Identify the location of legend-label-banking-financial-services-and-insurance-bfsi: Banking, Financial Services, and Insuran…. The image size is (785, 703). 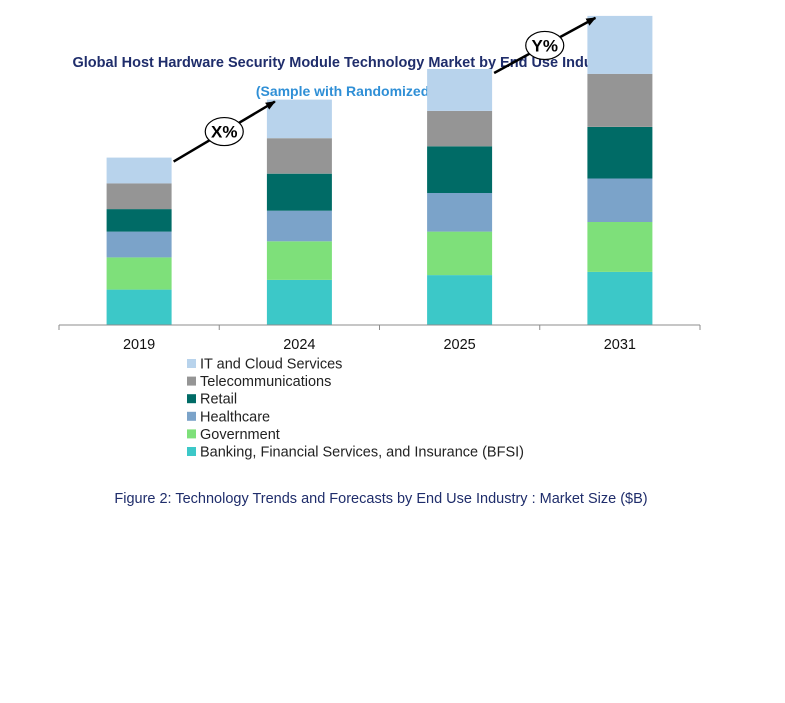
(362, 453).